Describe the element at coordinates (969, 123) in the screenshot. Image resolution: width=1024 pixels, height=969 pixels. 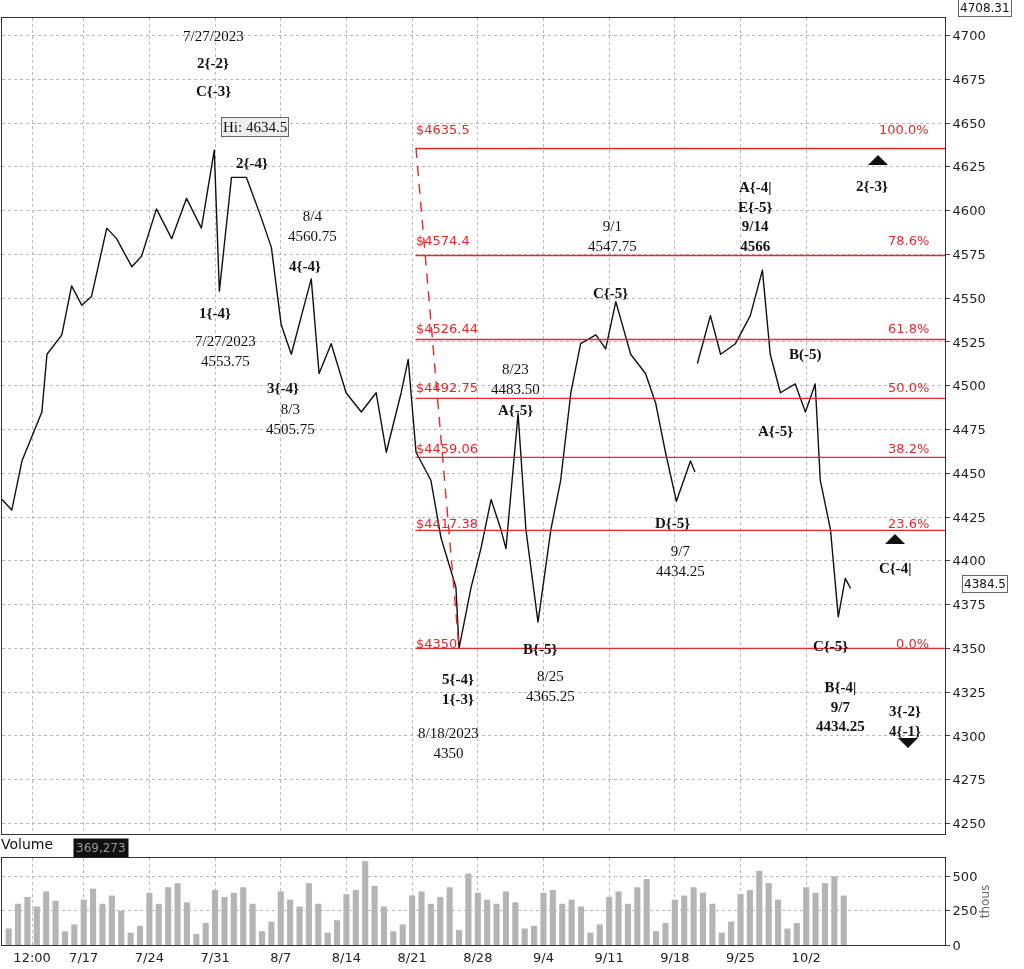
I see `y-tick-label: 4650` at that location.